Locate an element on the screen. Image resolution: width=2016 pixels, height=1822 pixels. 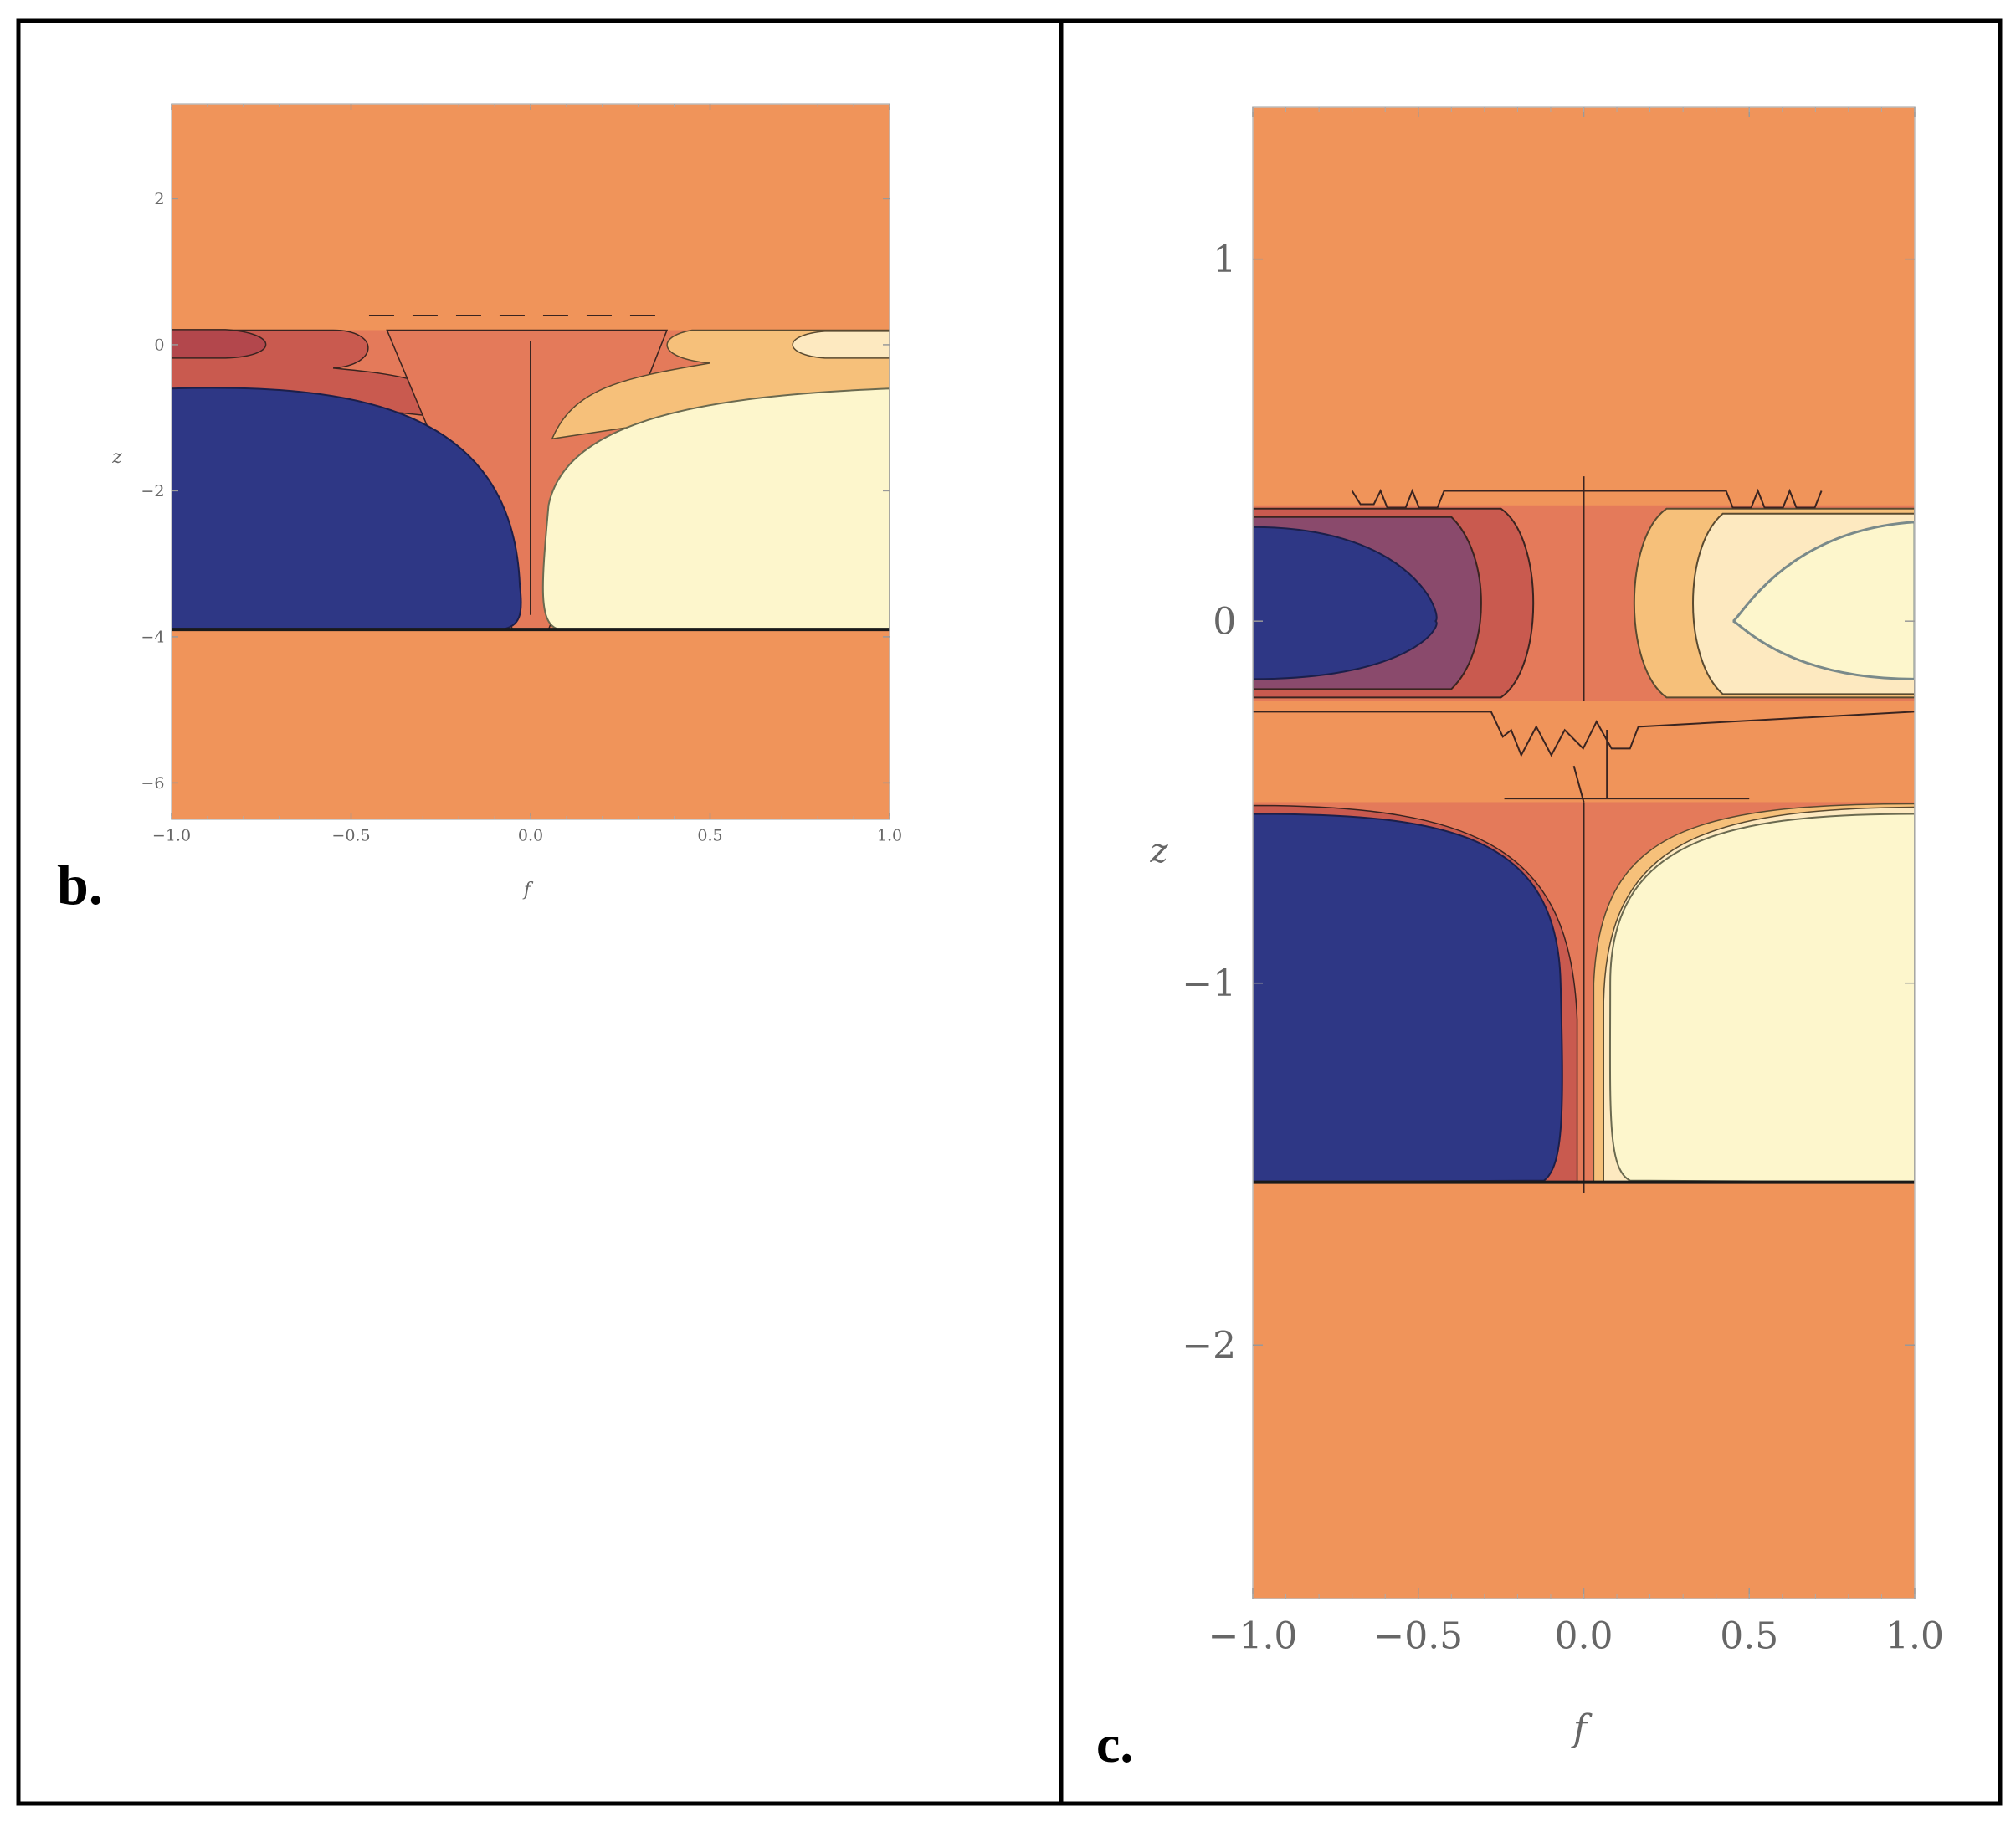
panel-c-y-axis-label: z is located at coordinates (1158, 851).